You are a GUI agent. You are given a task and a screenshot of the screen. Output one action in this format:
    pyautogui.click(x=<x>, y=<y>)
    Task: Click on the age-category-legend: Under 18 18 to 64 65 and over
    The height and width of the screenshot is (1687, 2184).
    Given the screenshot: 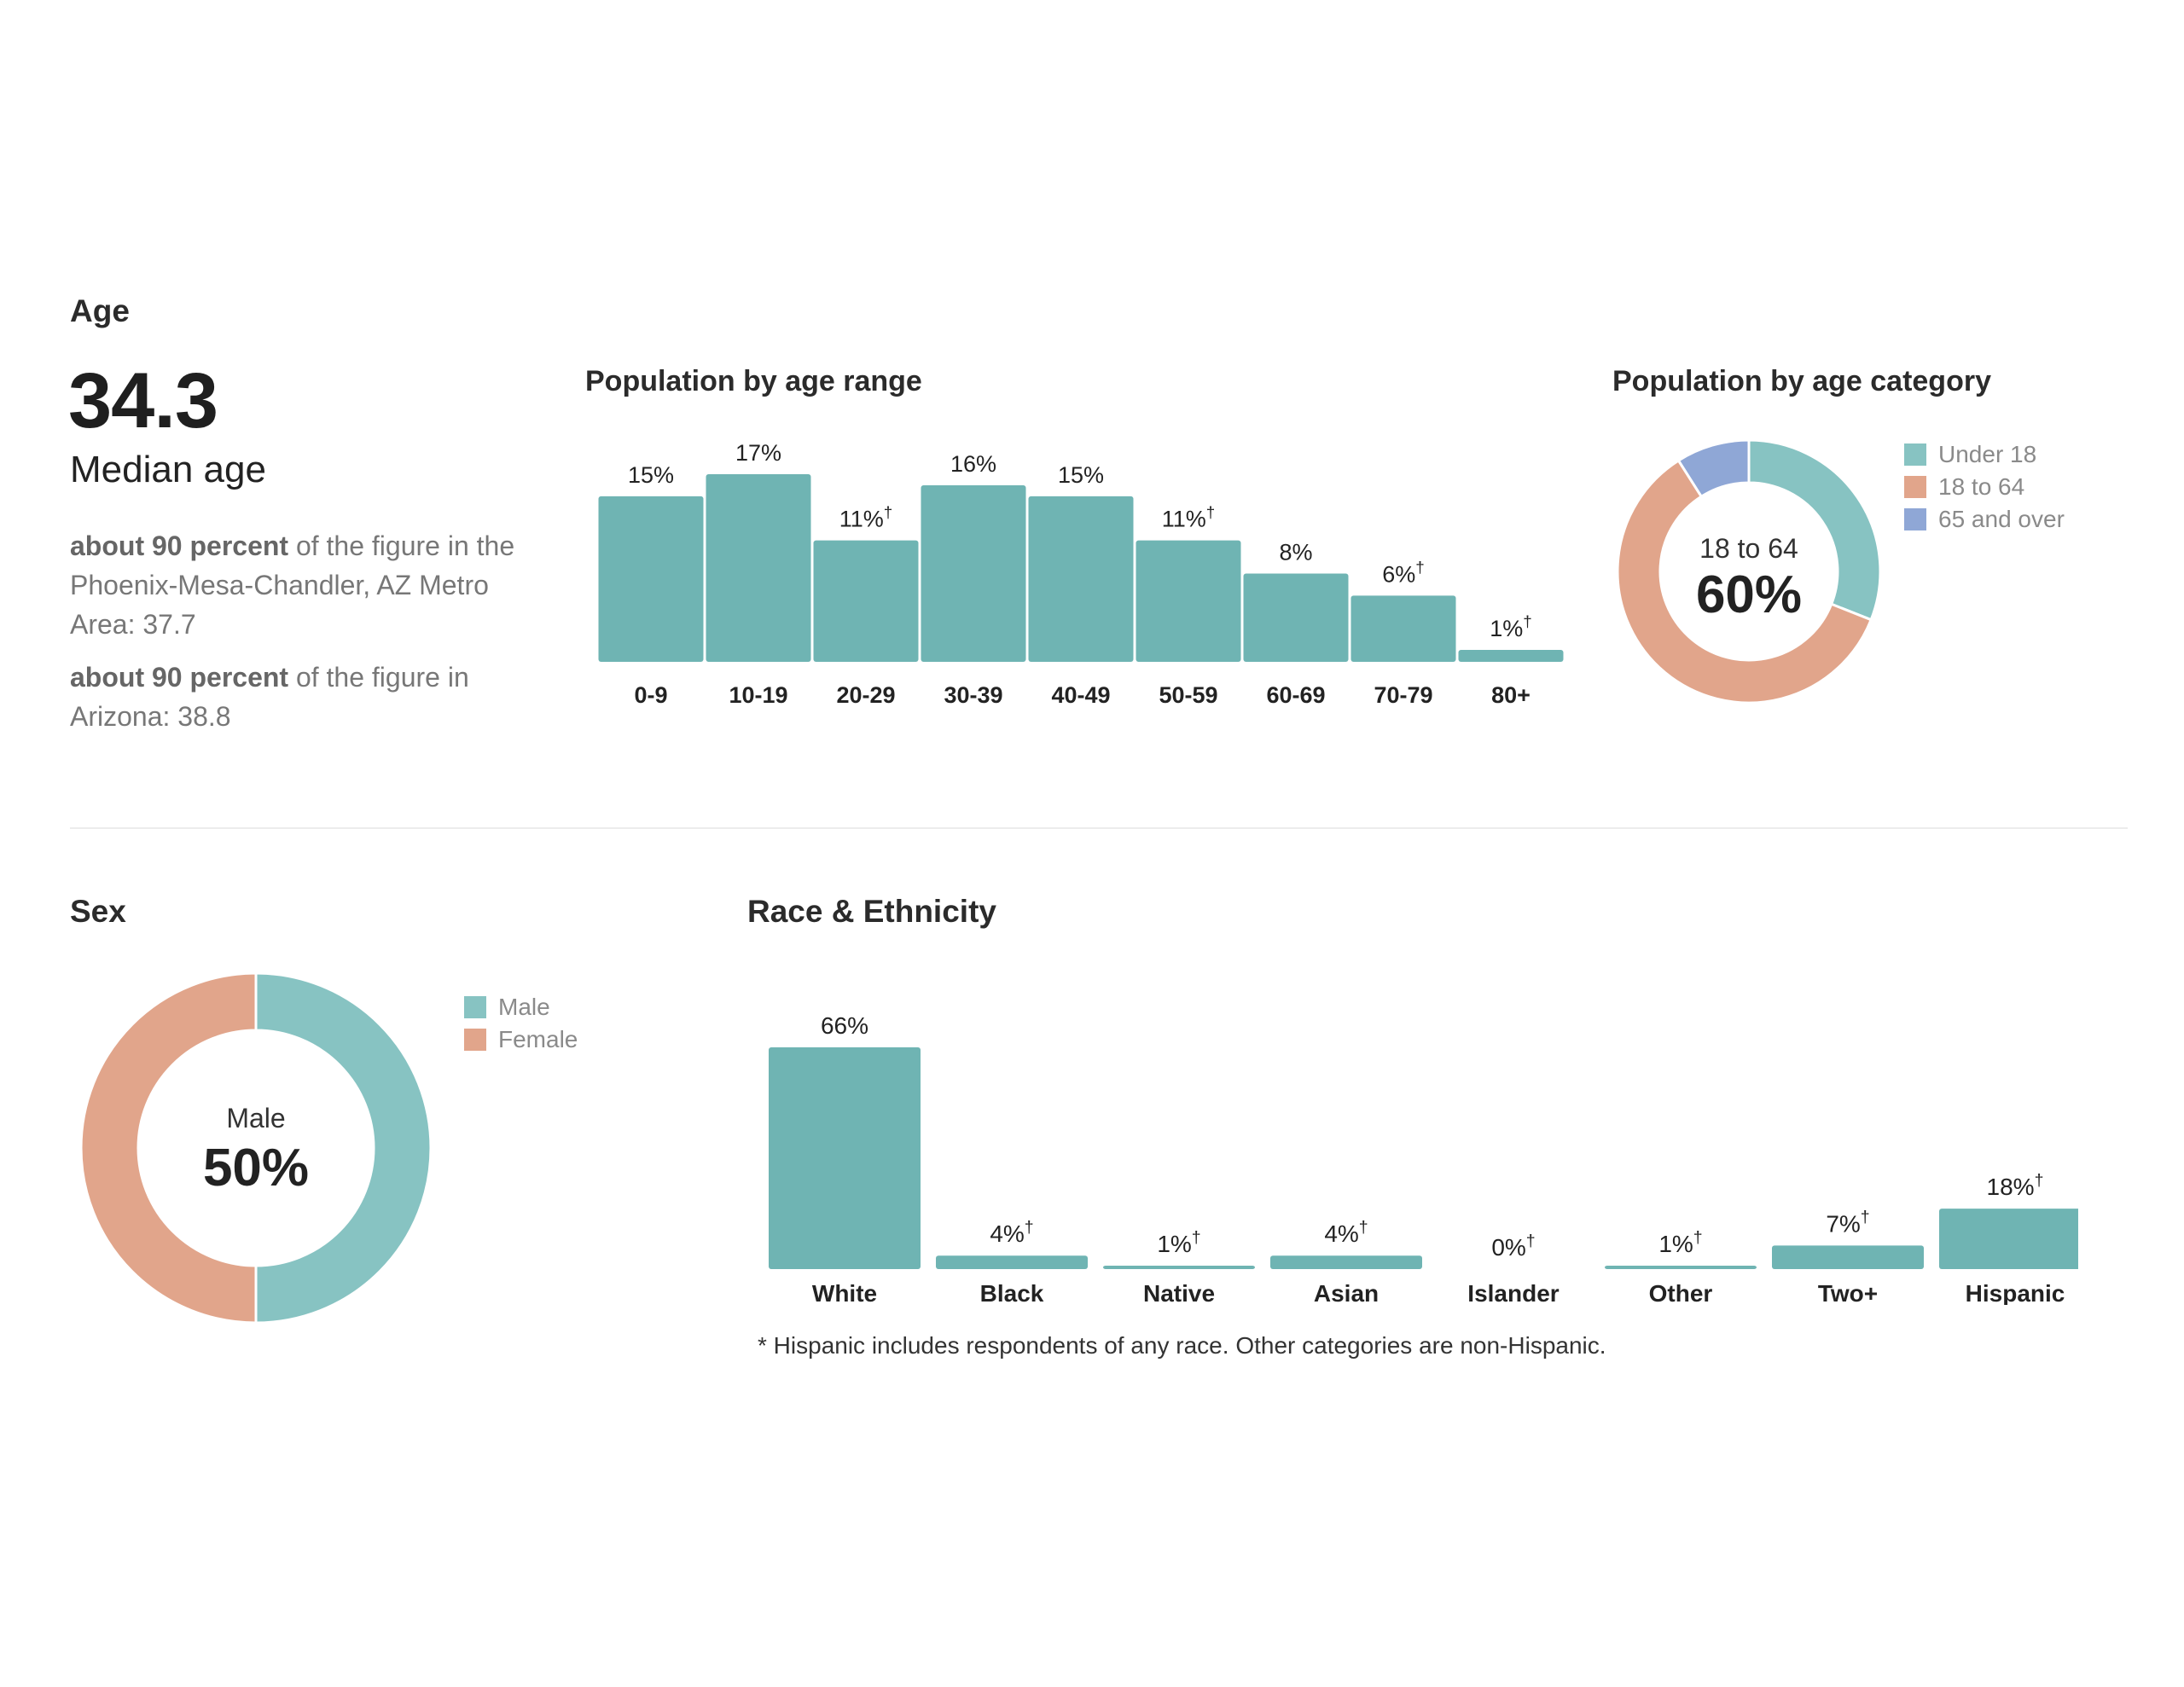 What is the action you would take?
    pyautogui.click(x=1984, y=487)
    